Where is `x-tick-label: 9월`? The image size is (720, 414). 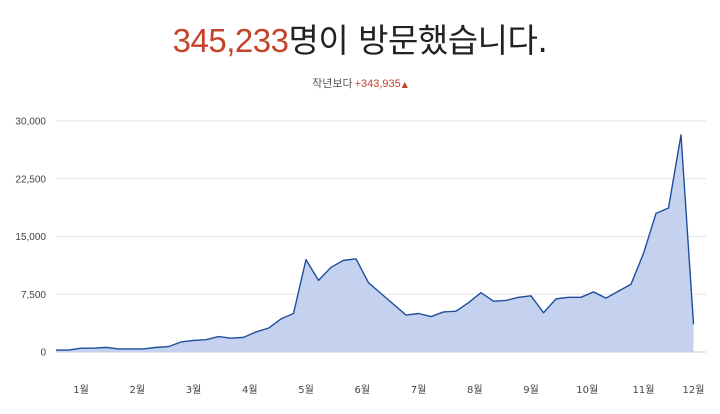 x-tick-label: 9월 is located at coordinates (531, 390).